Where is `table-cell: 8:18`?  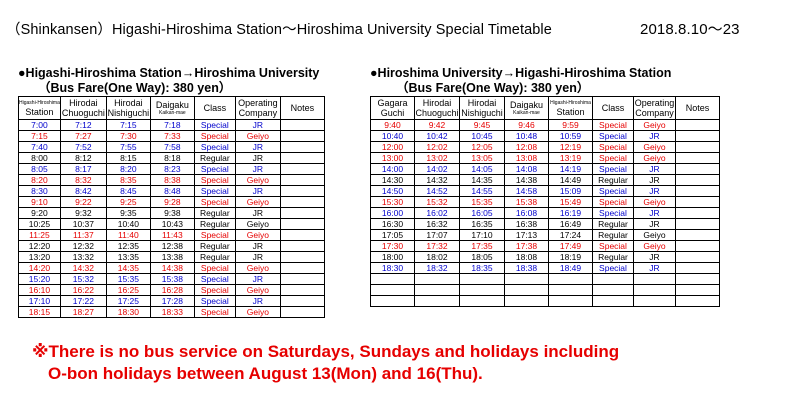 table-cell: 8:18 is located at coordinates (172, 158).